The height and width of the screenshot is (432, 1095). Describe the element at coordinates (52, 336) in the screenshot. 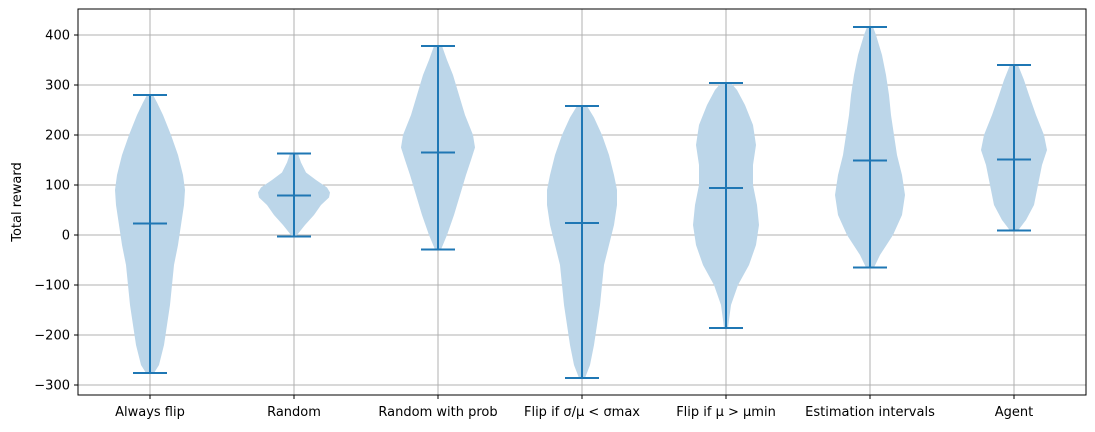

I see `y-tick-label: −200` at that location.